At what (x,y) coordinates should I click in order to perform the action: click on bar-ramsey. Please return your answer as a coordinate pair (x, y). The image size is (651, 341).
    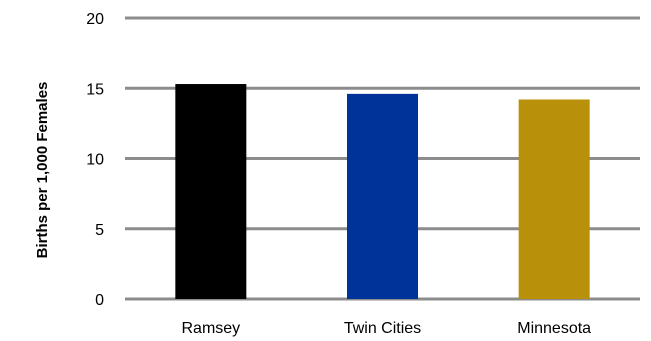
    Looking at the image, I should click on (211, 191).